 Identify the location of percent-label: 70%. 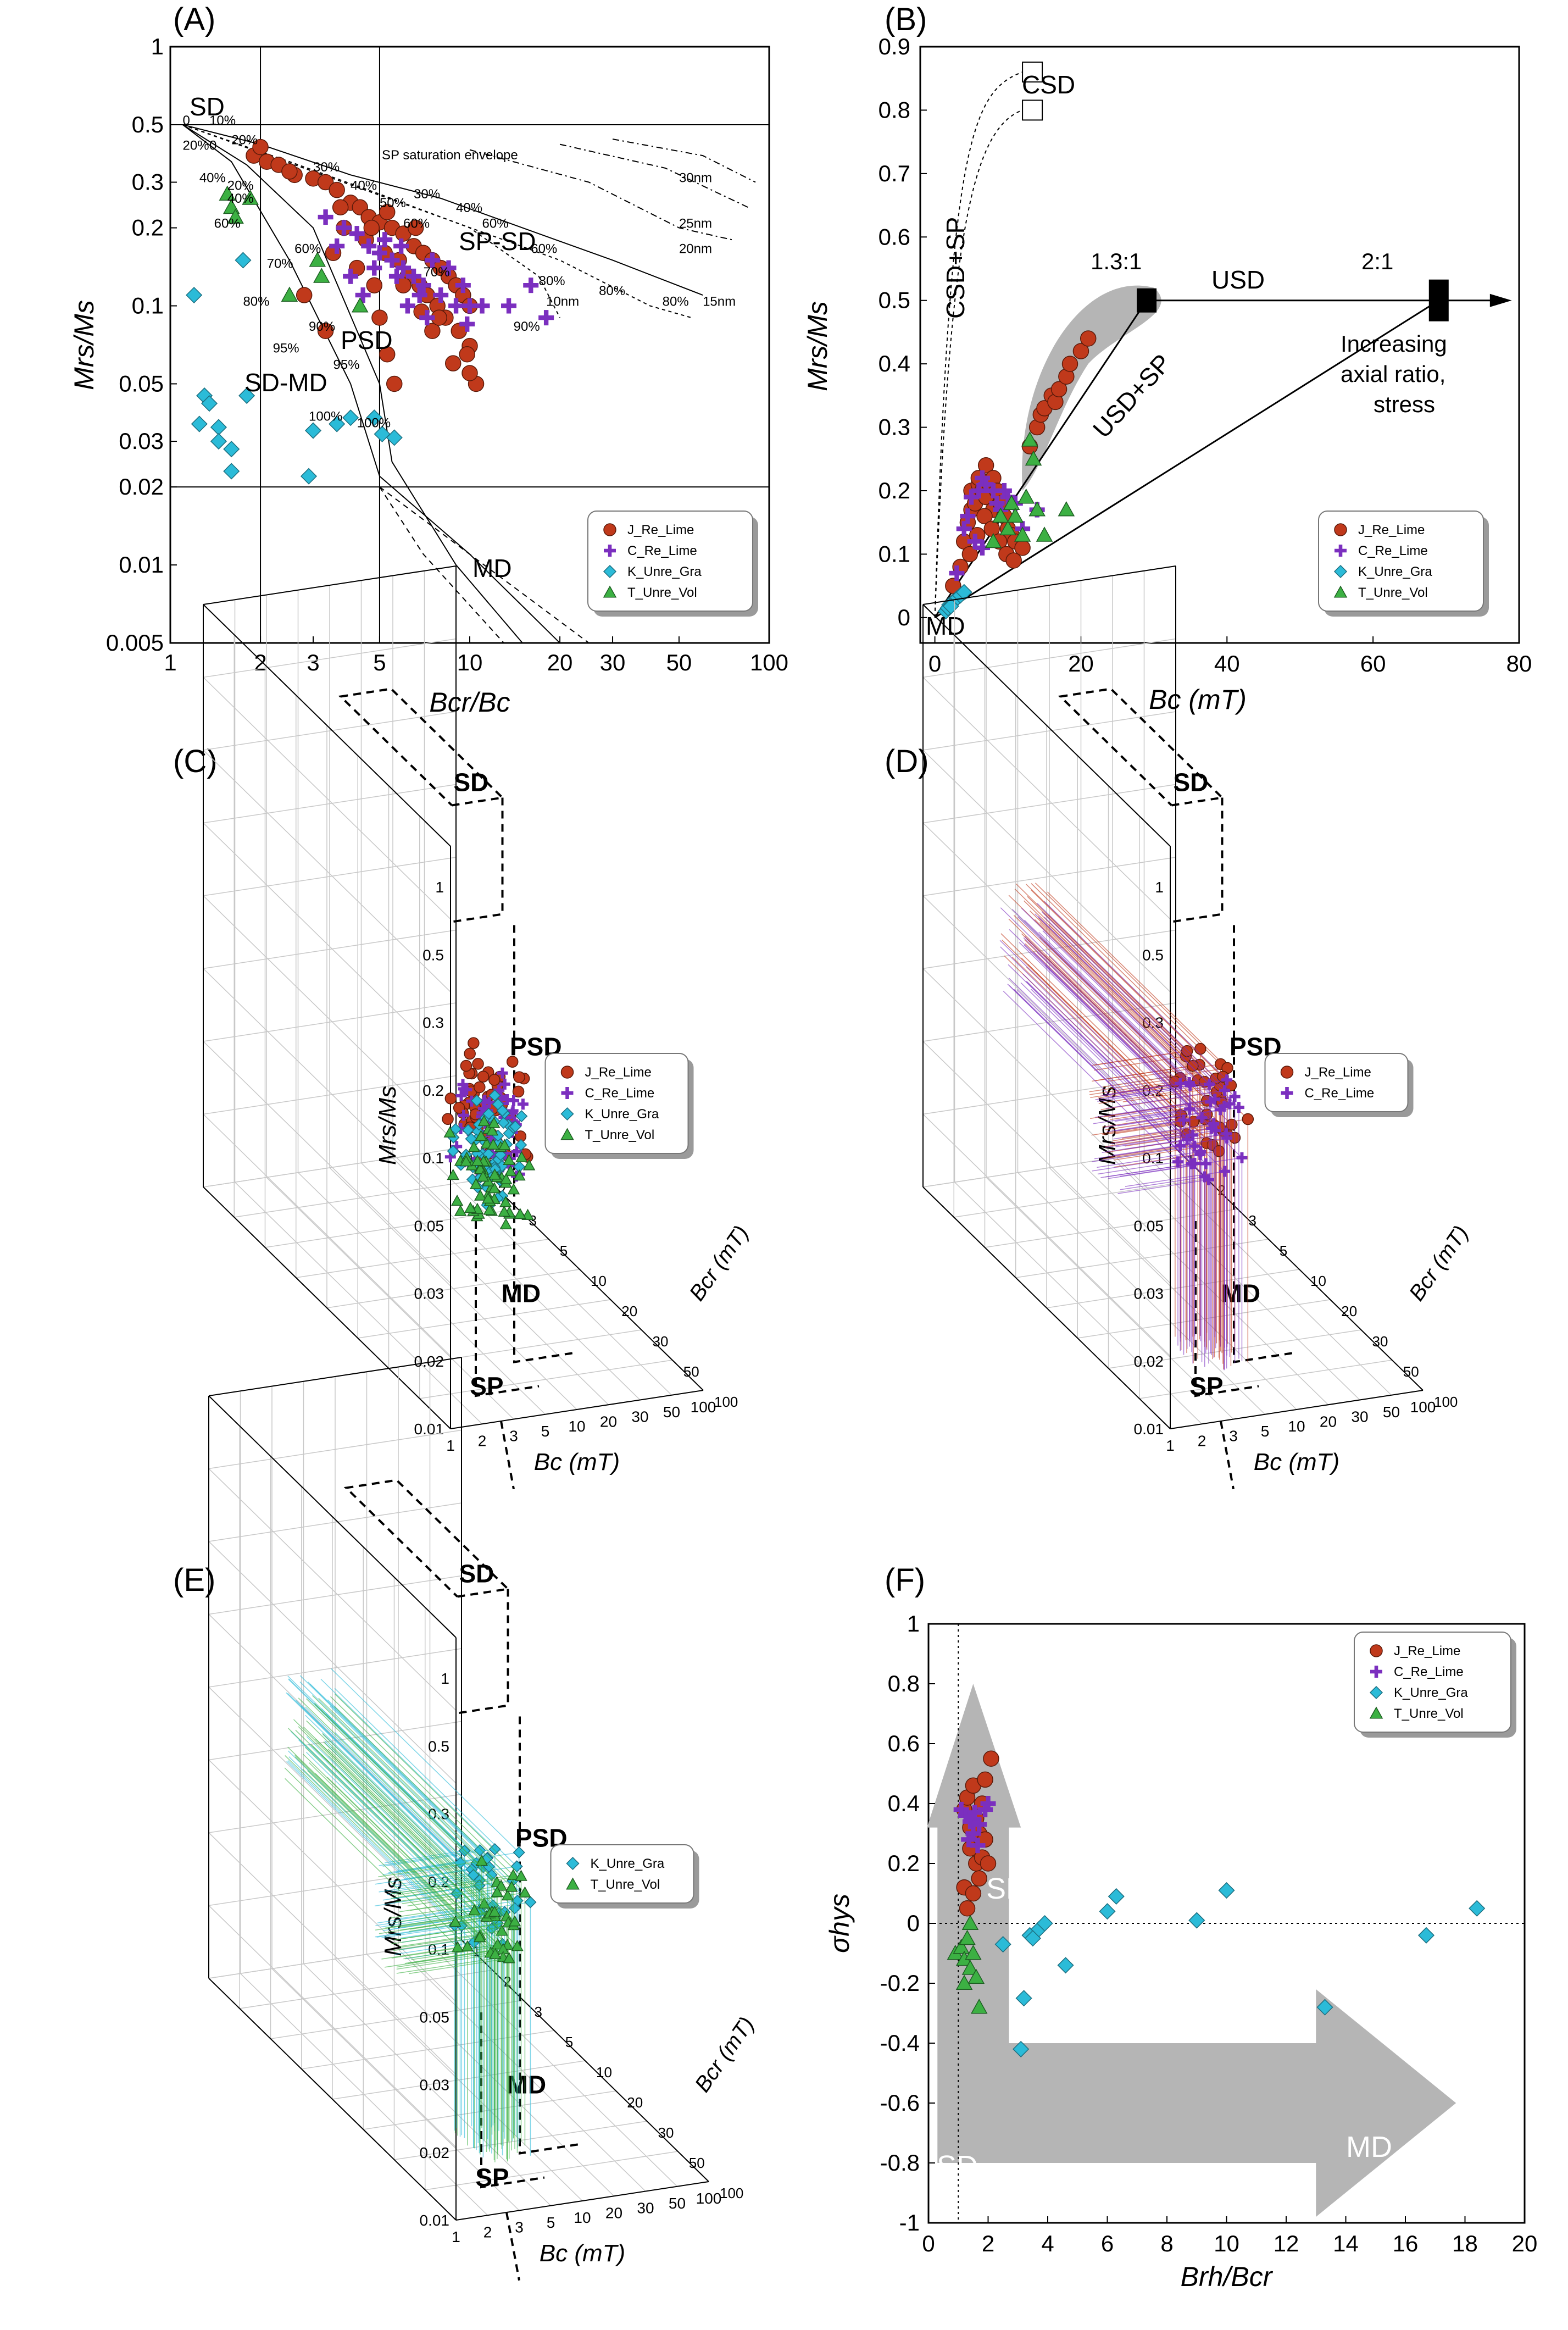
(437, 272).